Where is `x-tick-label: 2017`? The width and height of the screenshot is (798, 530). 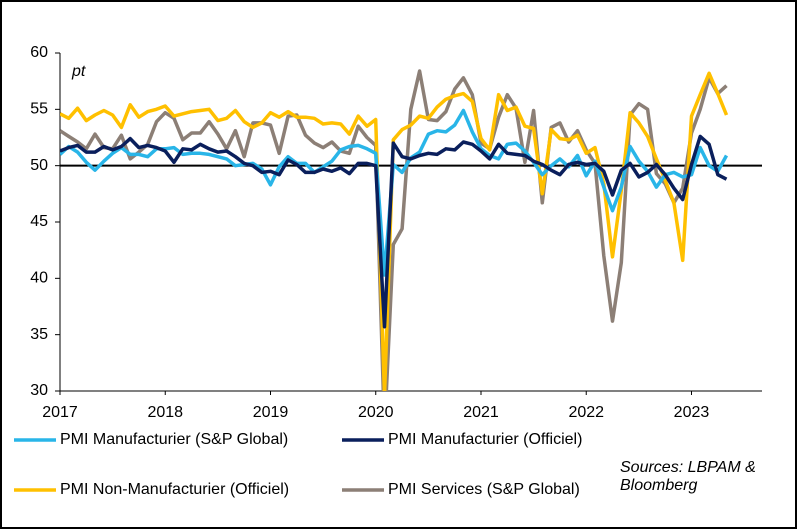
x-tick-label: 2017 is located at coordinates (60, 412).